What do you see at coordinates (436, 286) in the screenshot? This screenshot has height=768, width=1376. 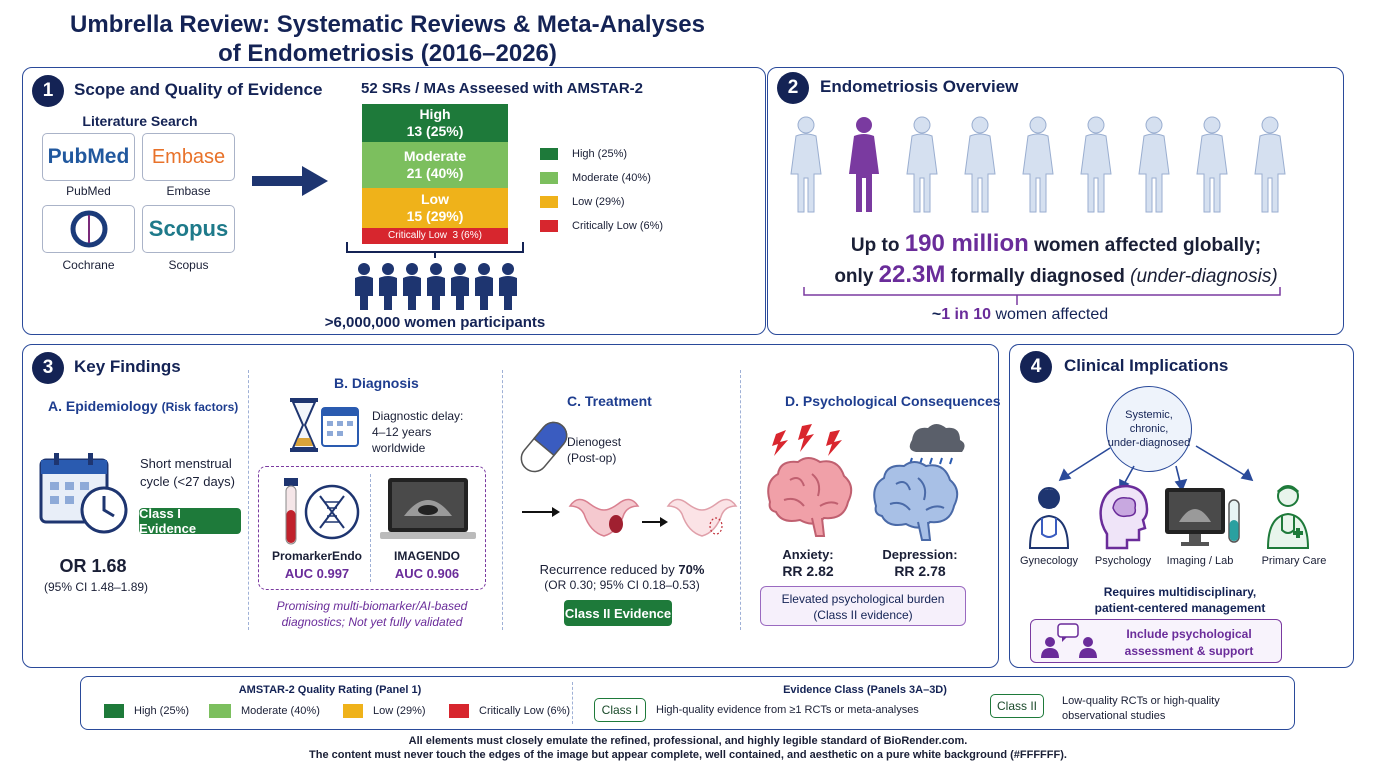 I see `participants-people-icon` at bounding box center [436, 286].